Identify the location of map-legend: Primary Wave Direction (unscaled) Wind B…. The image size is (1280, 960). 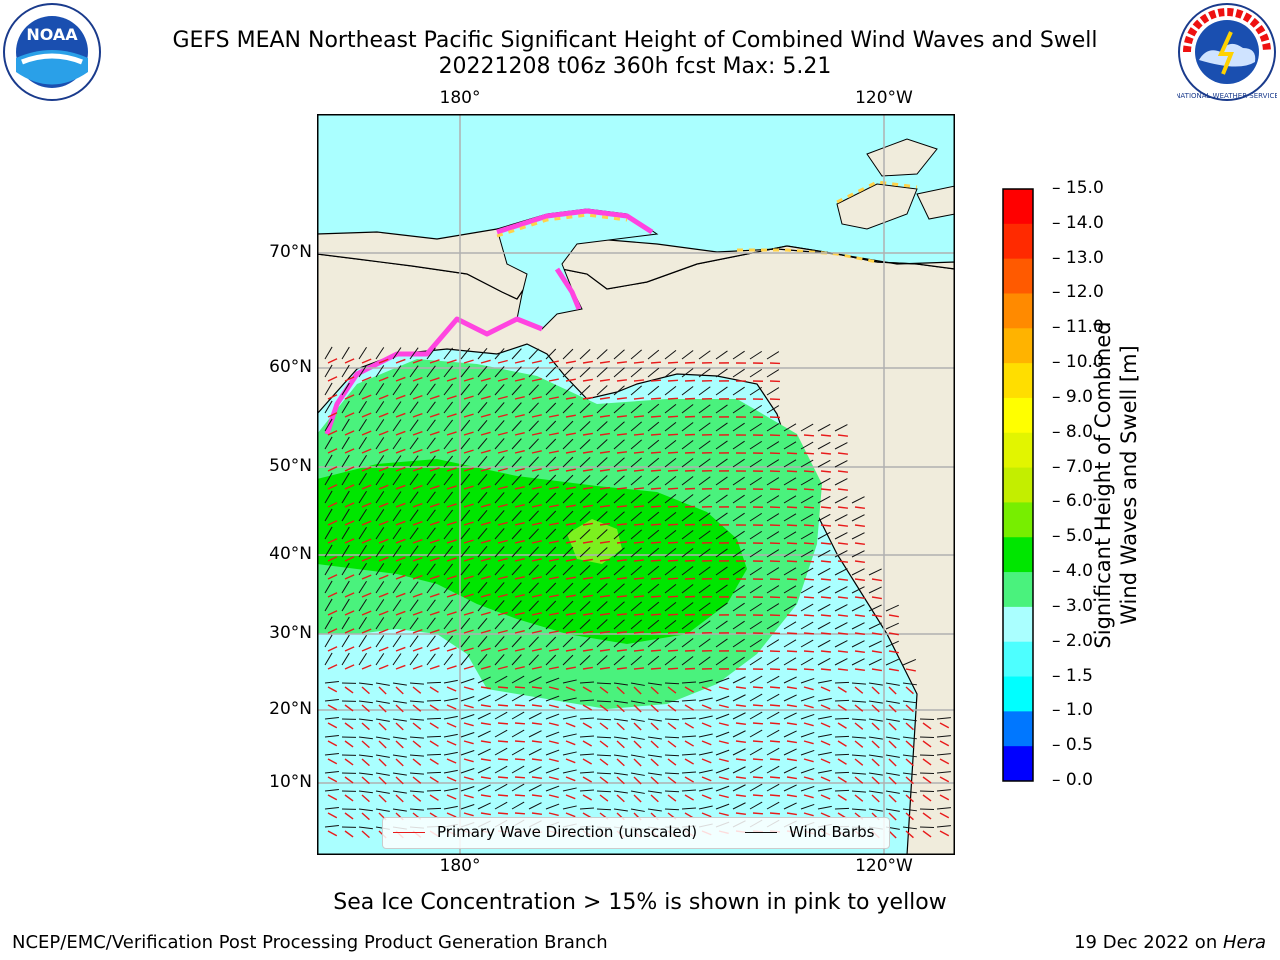
(636, 833).